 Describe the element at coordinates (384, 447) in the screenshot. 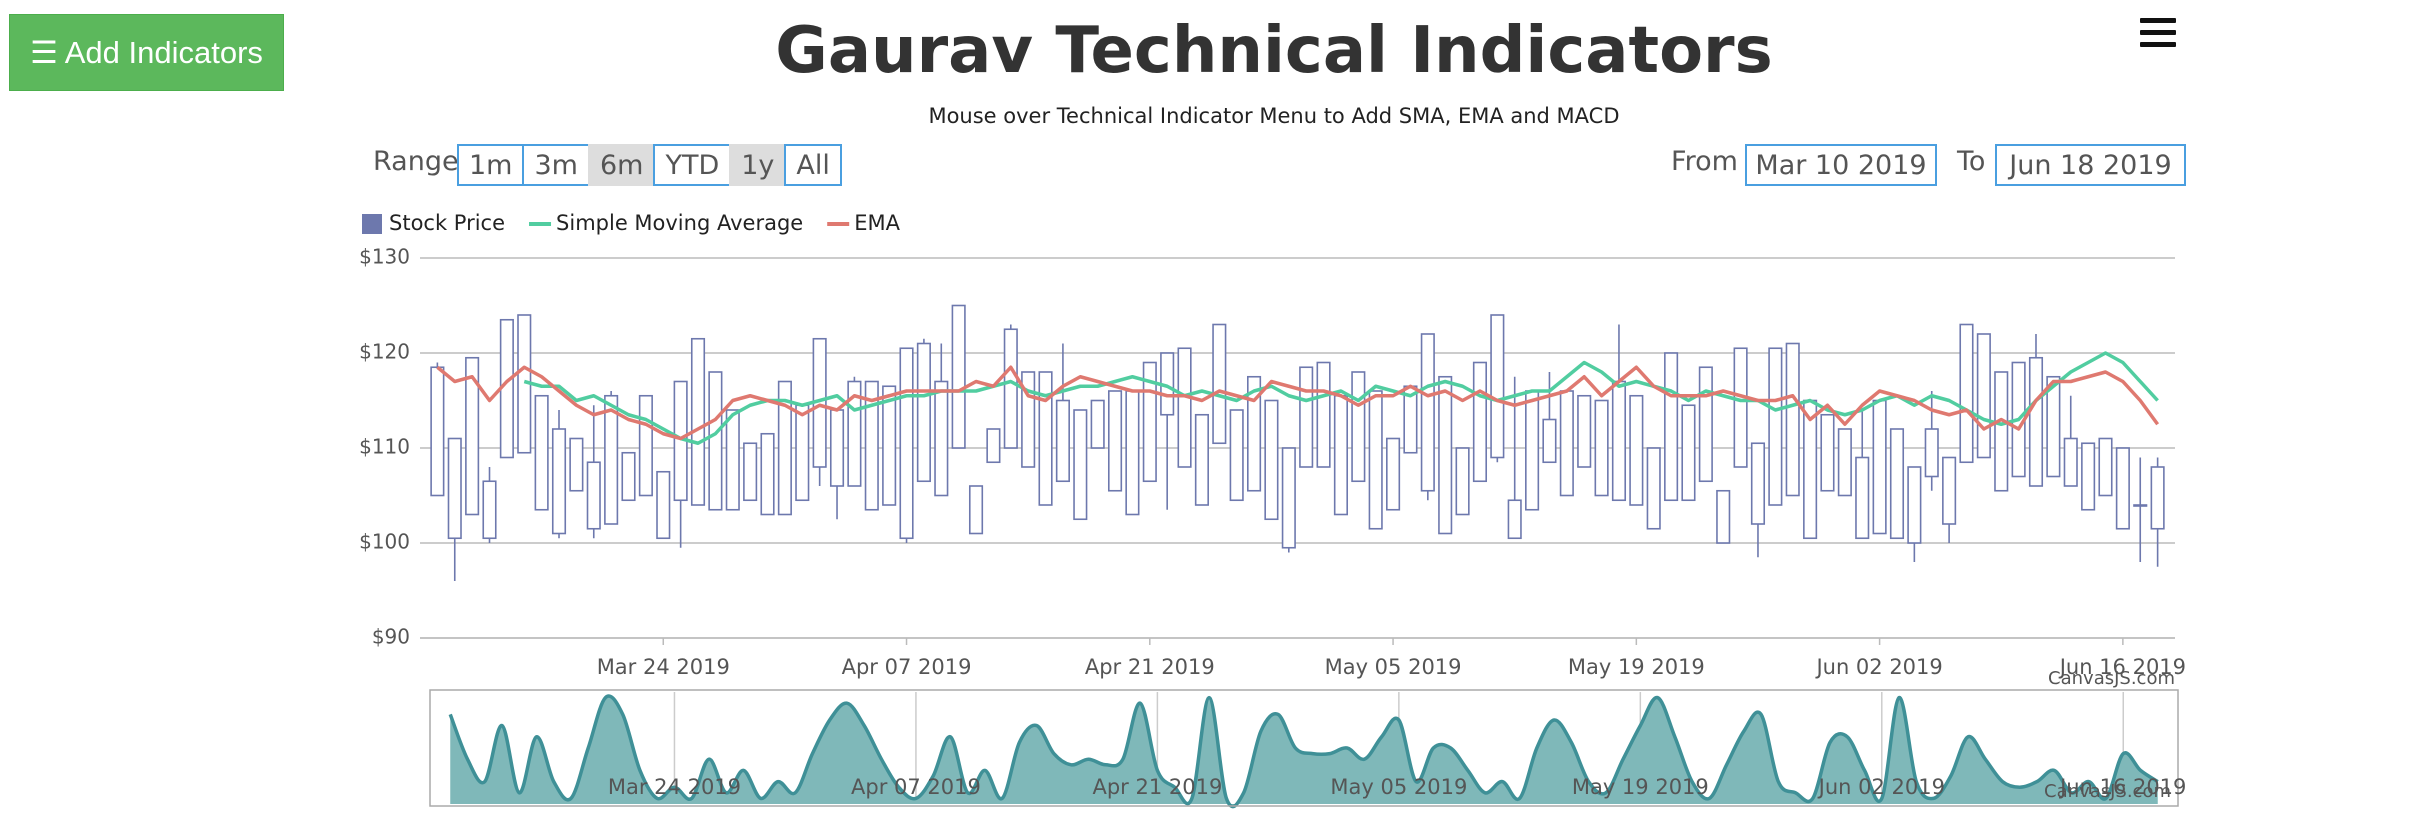

I see `y-tick-label: $110` at that location.